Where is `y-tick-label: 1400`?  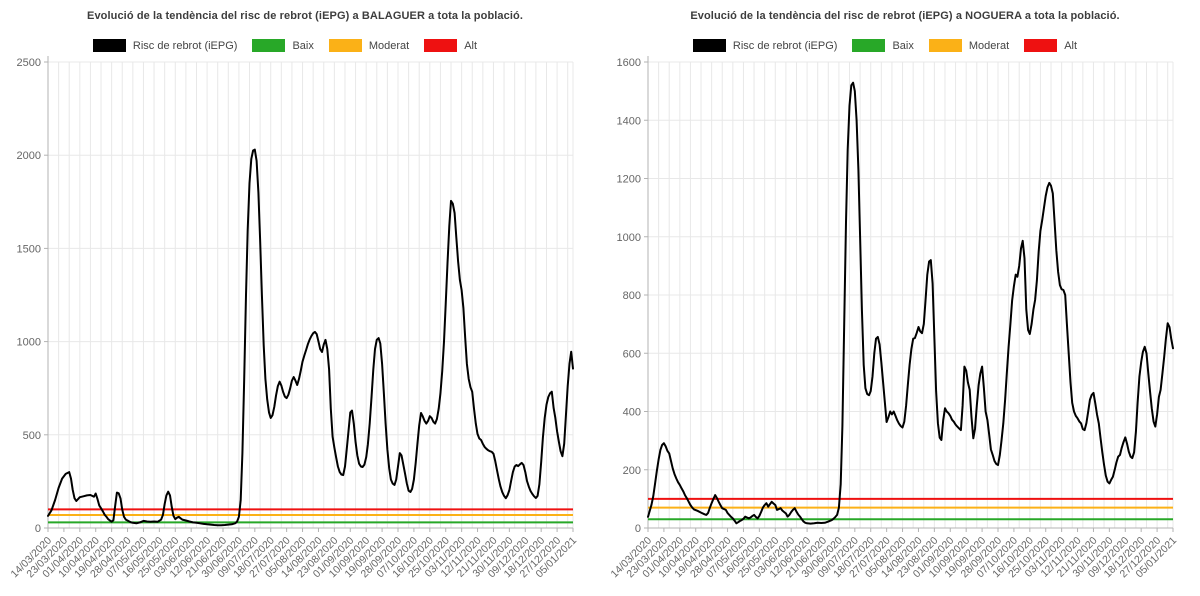
y-tick-label: 1400 is located at coordinates (629, 121).